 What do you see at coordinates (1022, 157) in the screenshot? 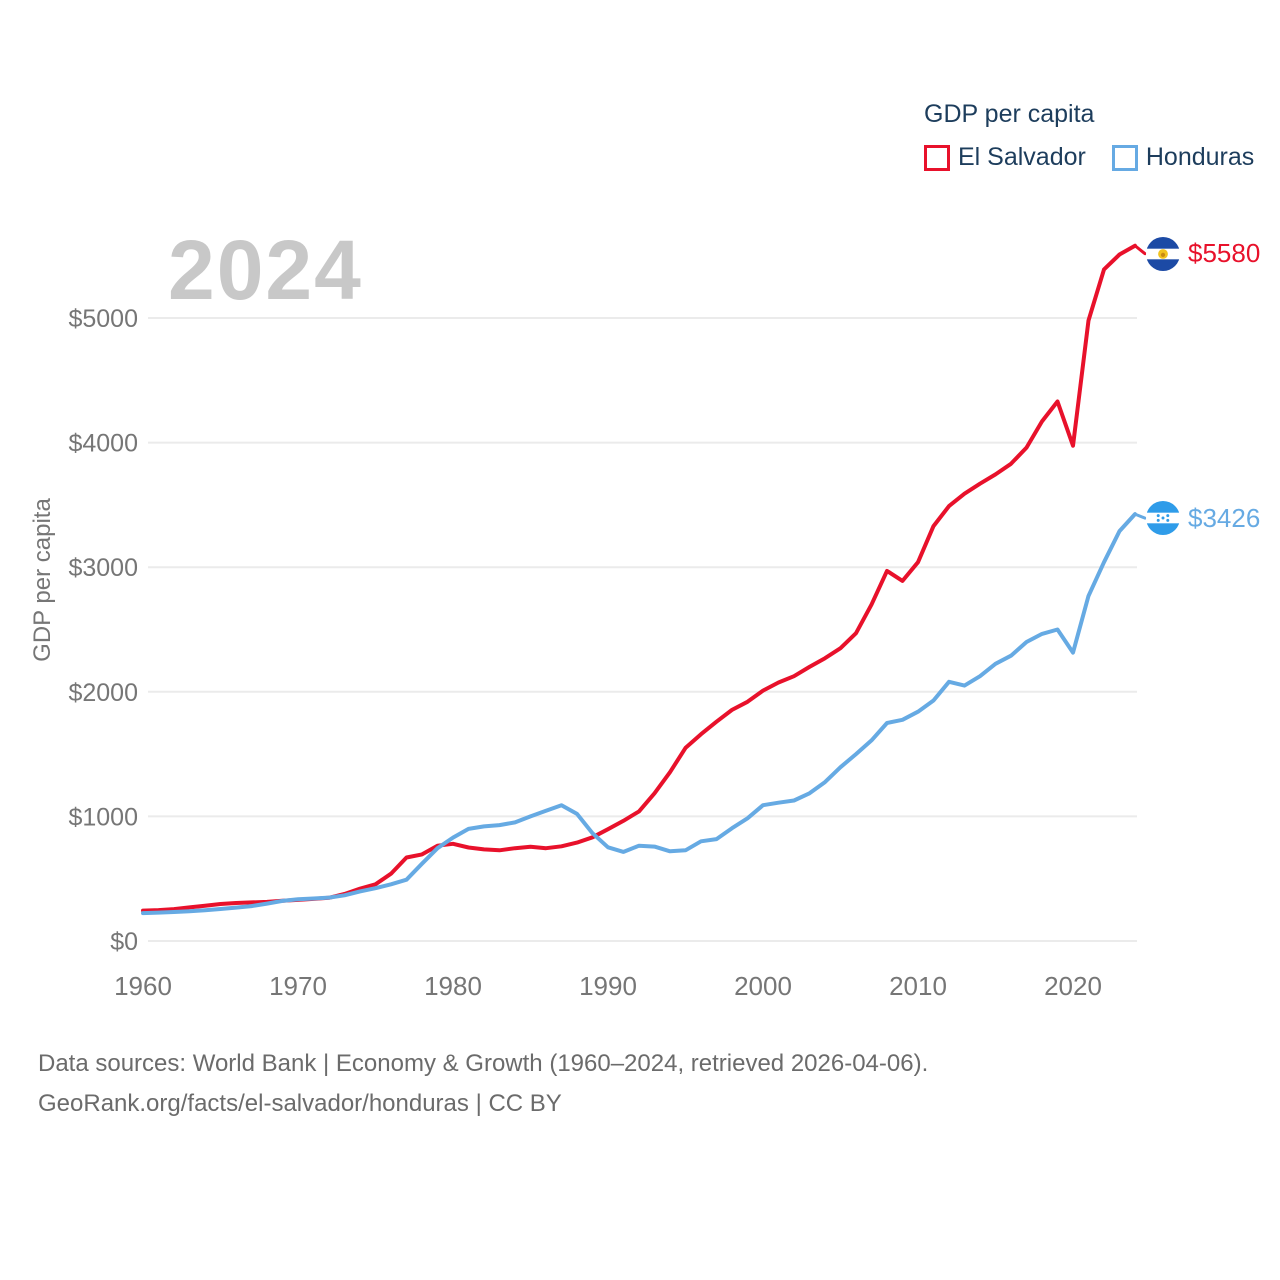
I see `legend-label: El Salvador` at bounding box center [1022, 157].